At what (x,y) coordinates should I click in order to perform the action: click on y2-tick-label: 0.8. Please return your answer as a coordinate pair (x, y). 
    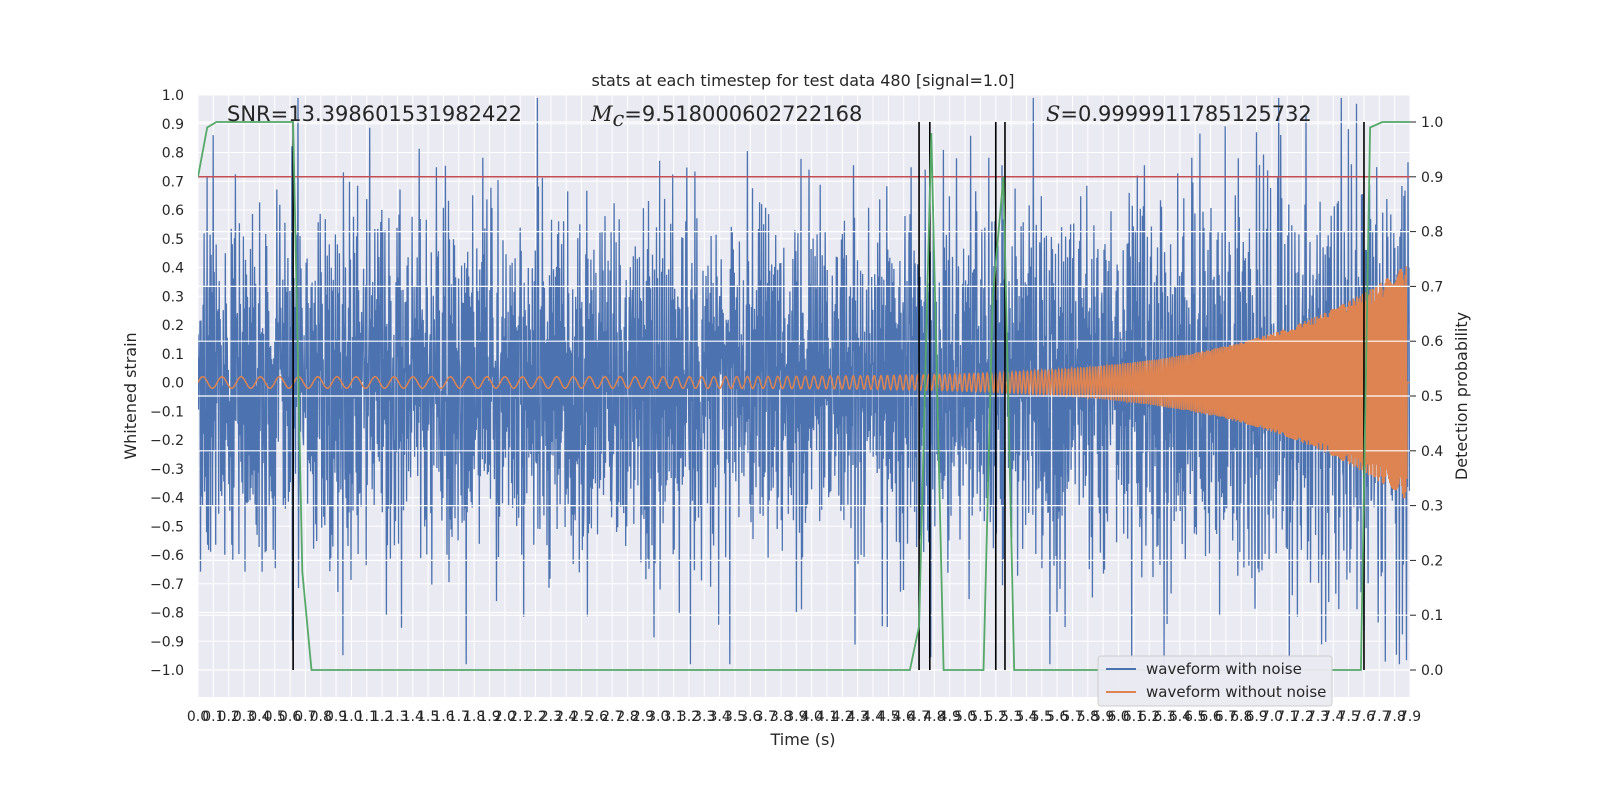
    Looking at the image, I should click on (1432, 233).